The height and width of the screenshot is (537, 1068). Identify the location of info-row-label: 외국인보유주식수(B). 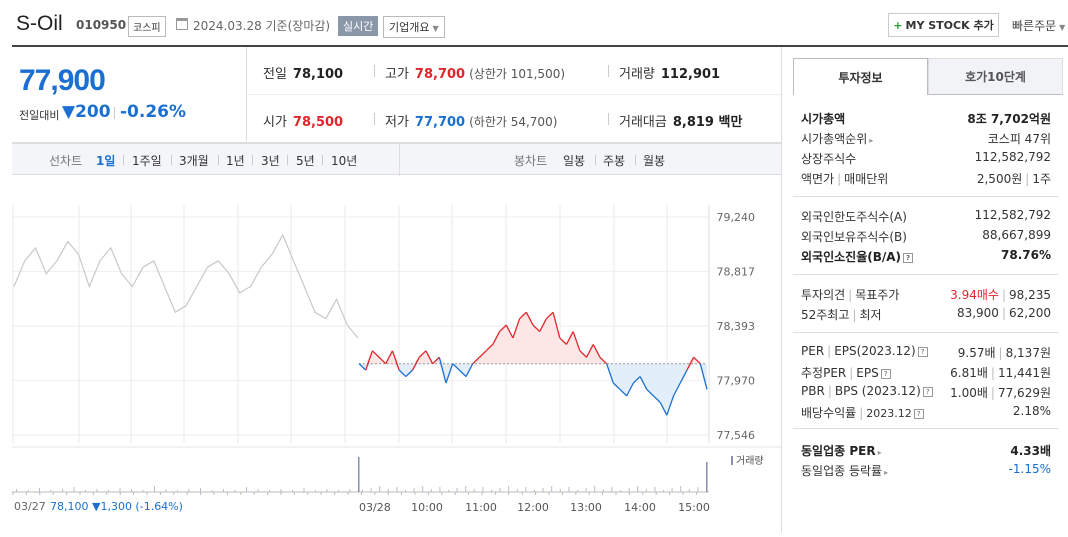
(854, 236).